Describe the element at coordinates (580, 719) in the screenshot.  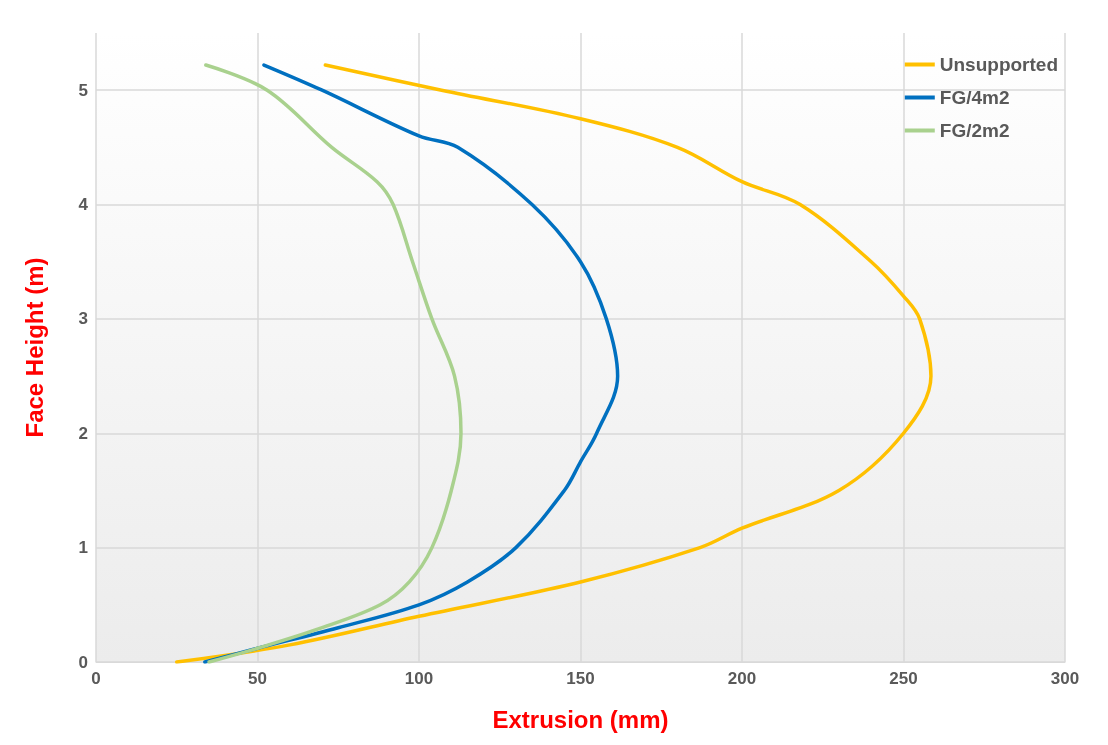
I see `x-axis-title: Extrusion (mm)` at that location.